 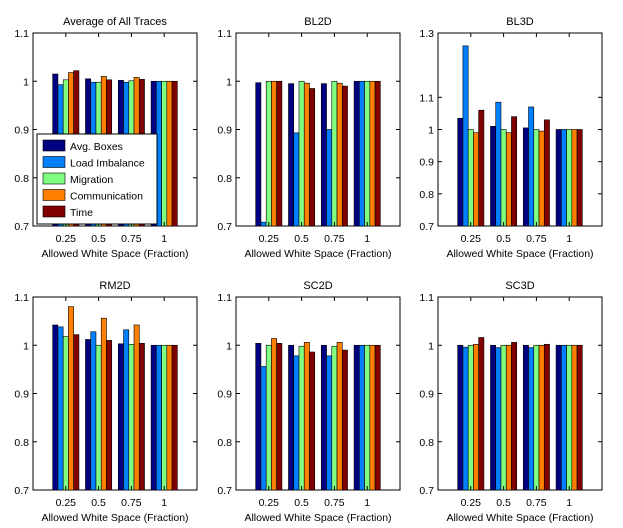 I want to click on chart-title: Average of All Traces, so click(x=115, y=22).